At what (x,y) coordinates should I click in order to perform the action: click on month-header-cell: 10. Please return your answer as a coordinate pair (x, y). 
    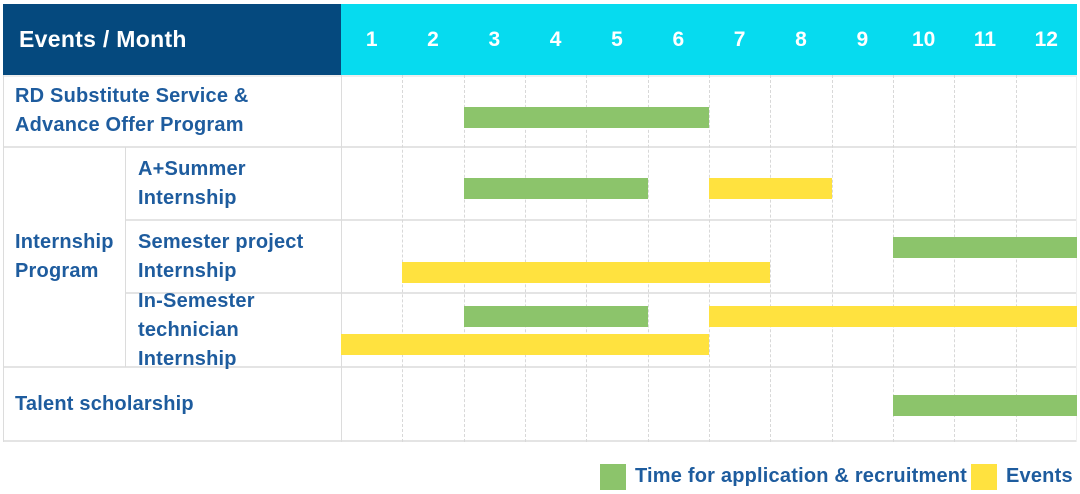
    Looking at the image, I should click on (923, 39).